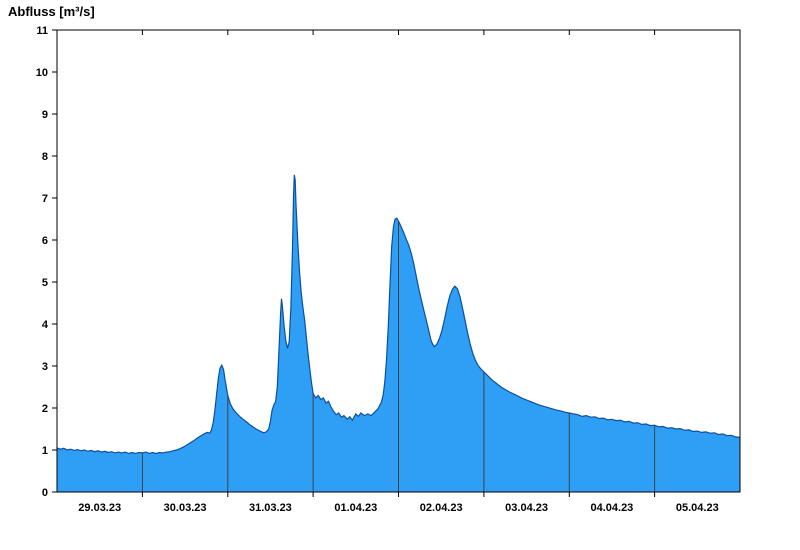 This screenshot has width=800, height=550. I want to click on x-tick-label: 01.04.23, so click(355, 508).